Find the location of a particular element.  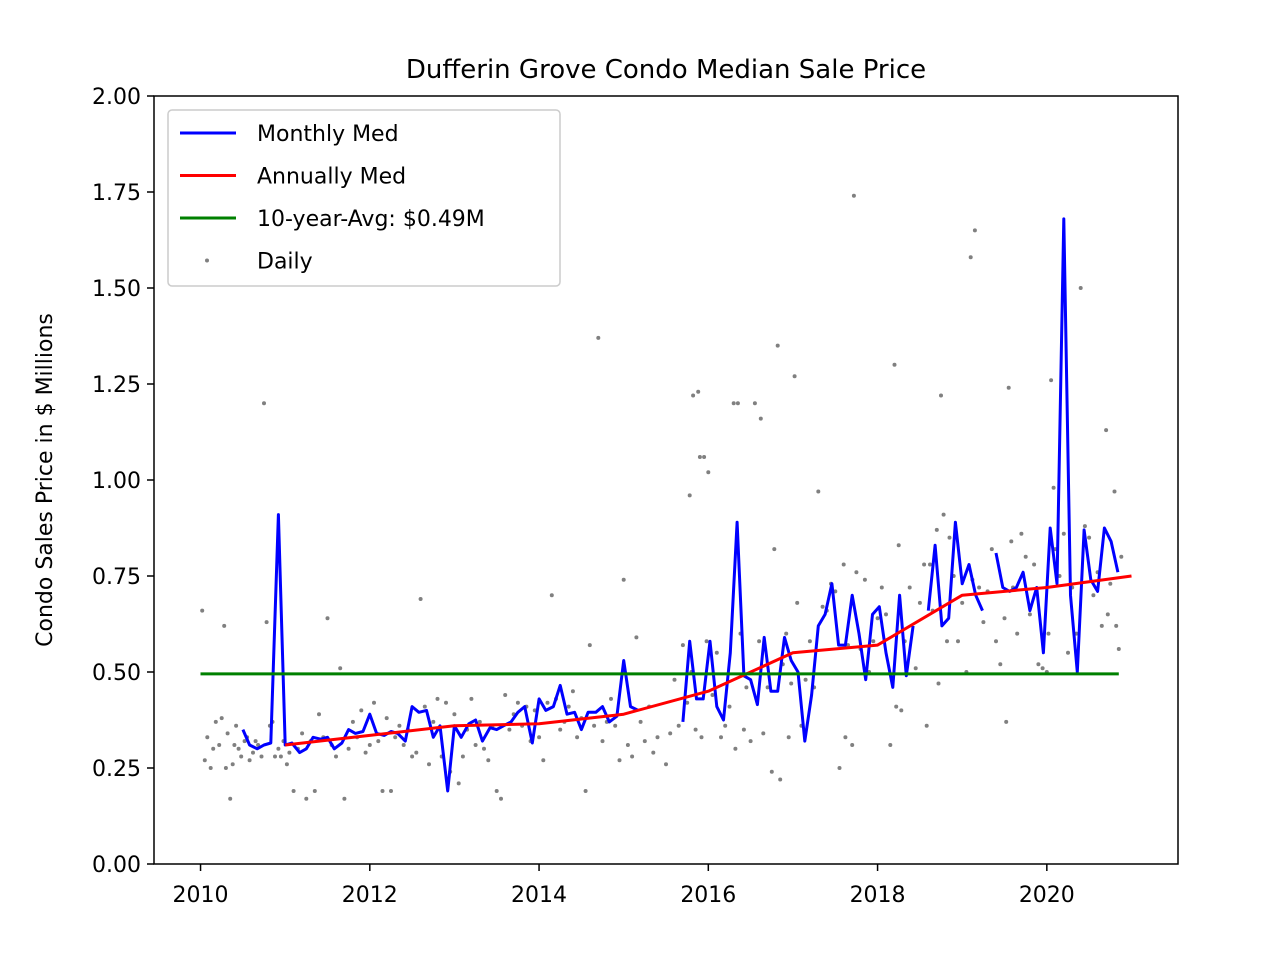

legend-daily-swatch is located at coordinates (207, 260).